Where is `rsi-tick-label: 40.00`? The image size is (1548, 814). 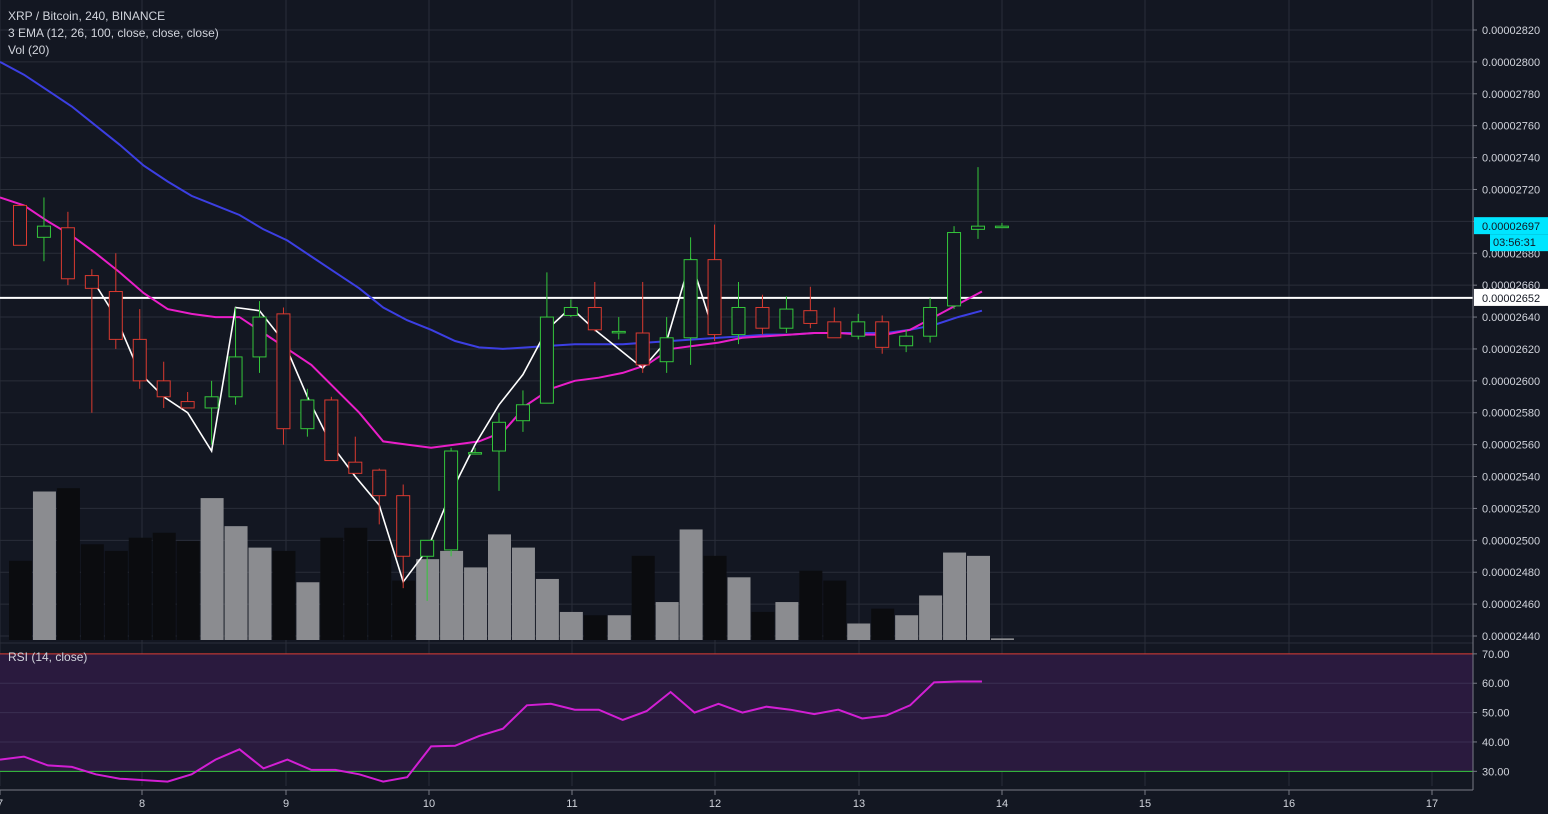 rsi-tick-label: 40.00 is located at coordinates (1496, 743).